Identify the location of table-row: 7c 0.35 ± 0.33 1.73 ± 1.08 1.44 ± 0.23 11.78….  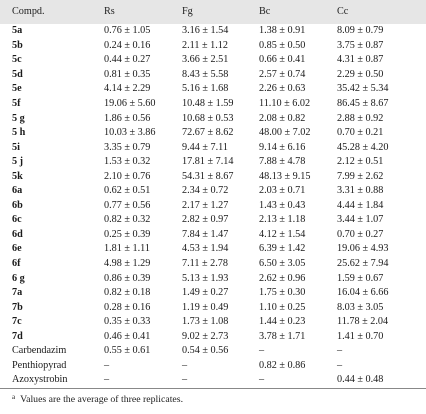
(213, 322).